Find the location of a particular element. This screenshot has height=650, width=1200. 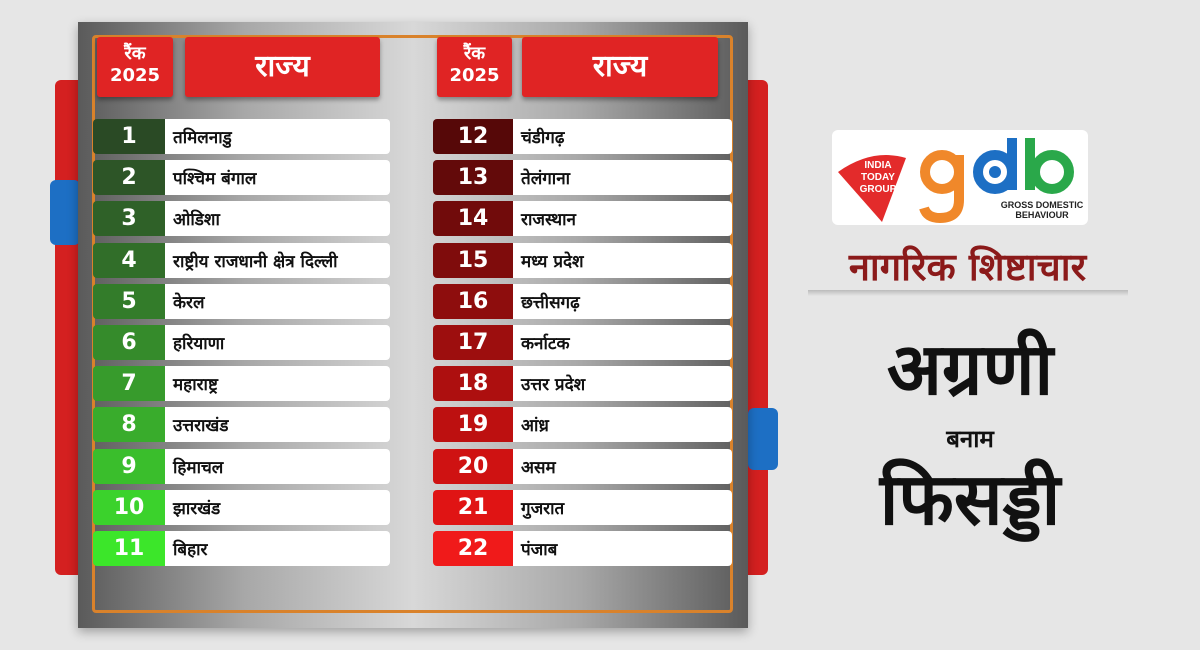

ranking-row: 11 बिहार is located at coordinates (241, 548).